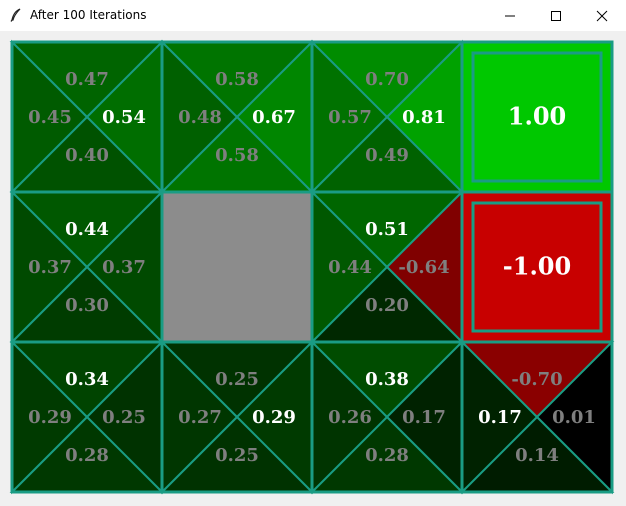 This screenshot has width=626, height=506. Describe the element at coordinates (87, 455) in the screenshot. I see `cell-r2c0-down-qvalue: 0.28` at that location.